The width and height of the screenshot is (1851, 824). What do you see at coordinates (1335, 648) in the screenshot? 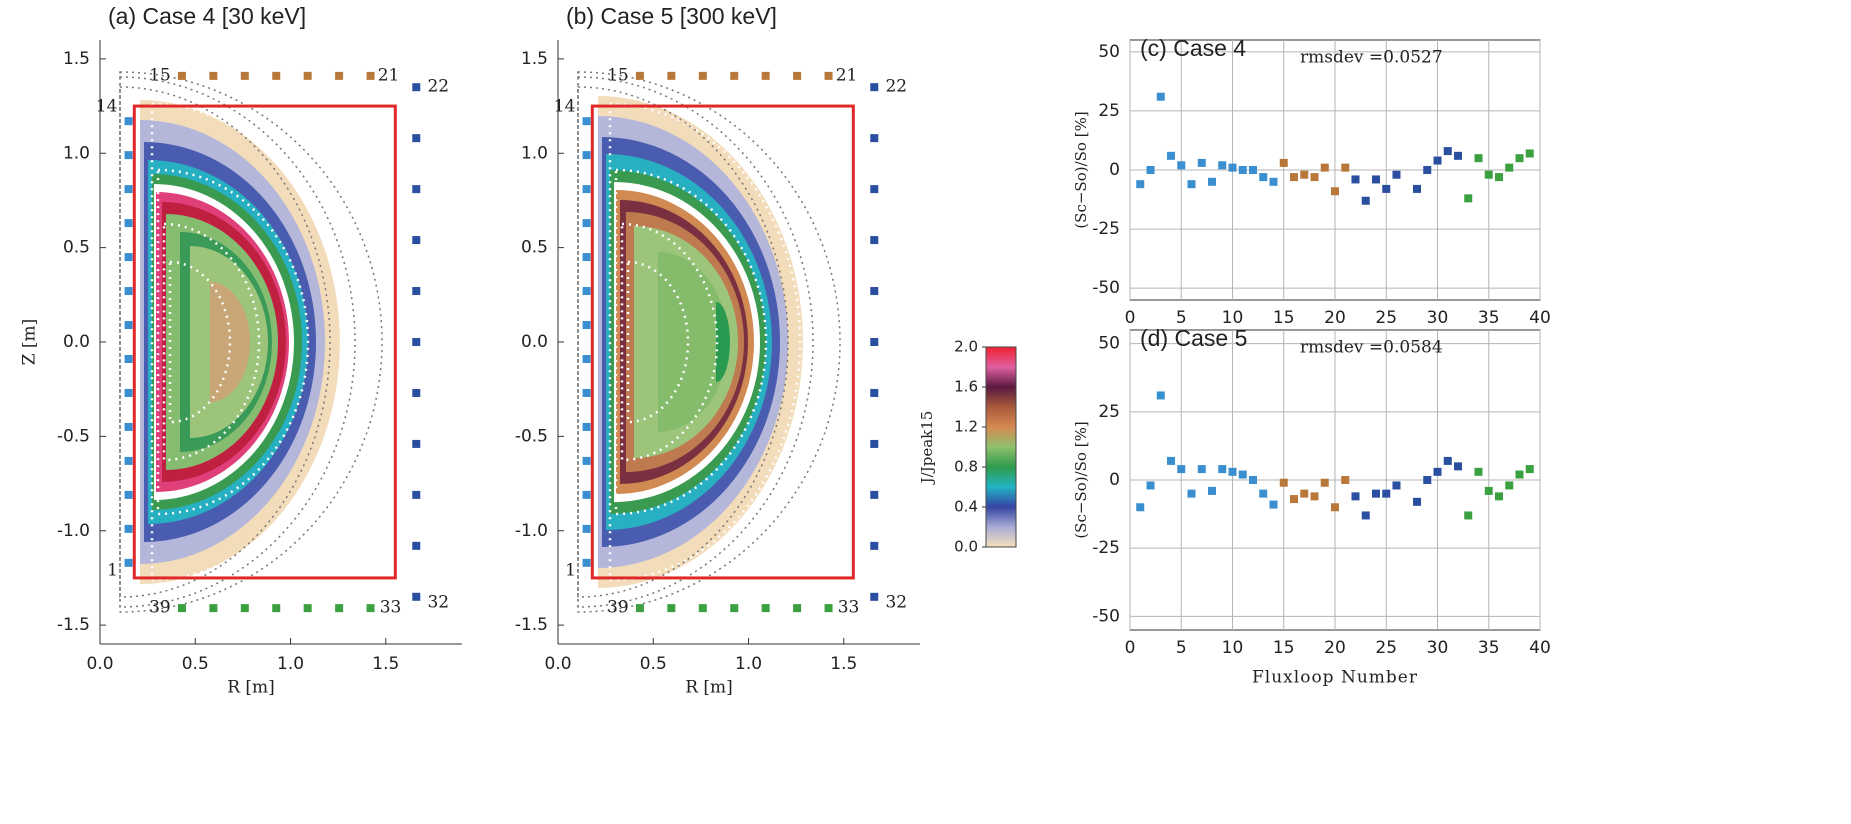
I see `x-tick-label: 20` at bounding box center [1335, 648].